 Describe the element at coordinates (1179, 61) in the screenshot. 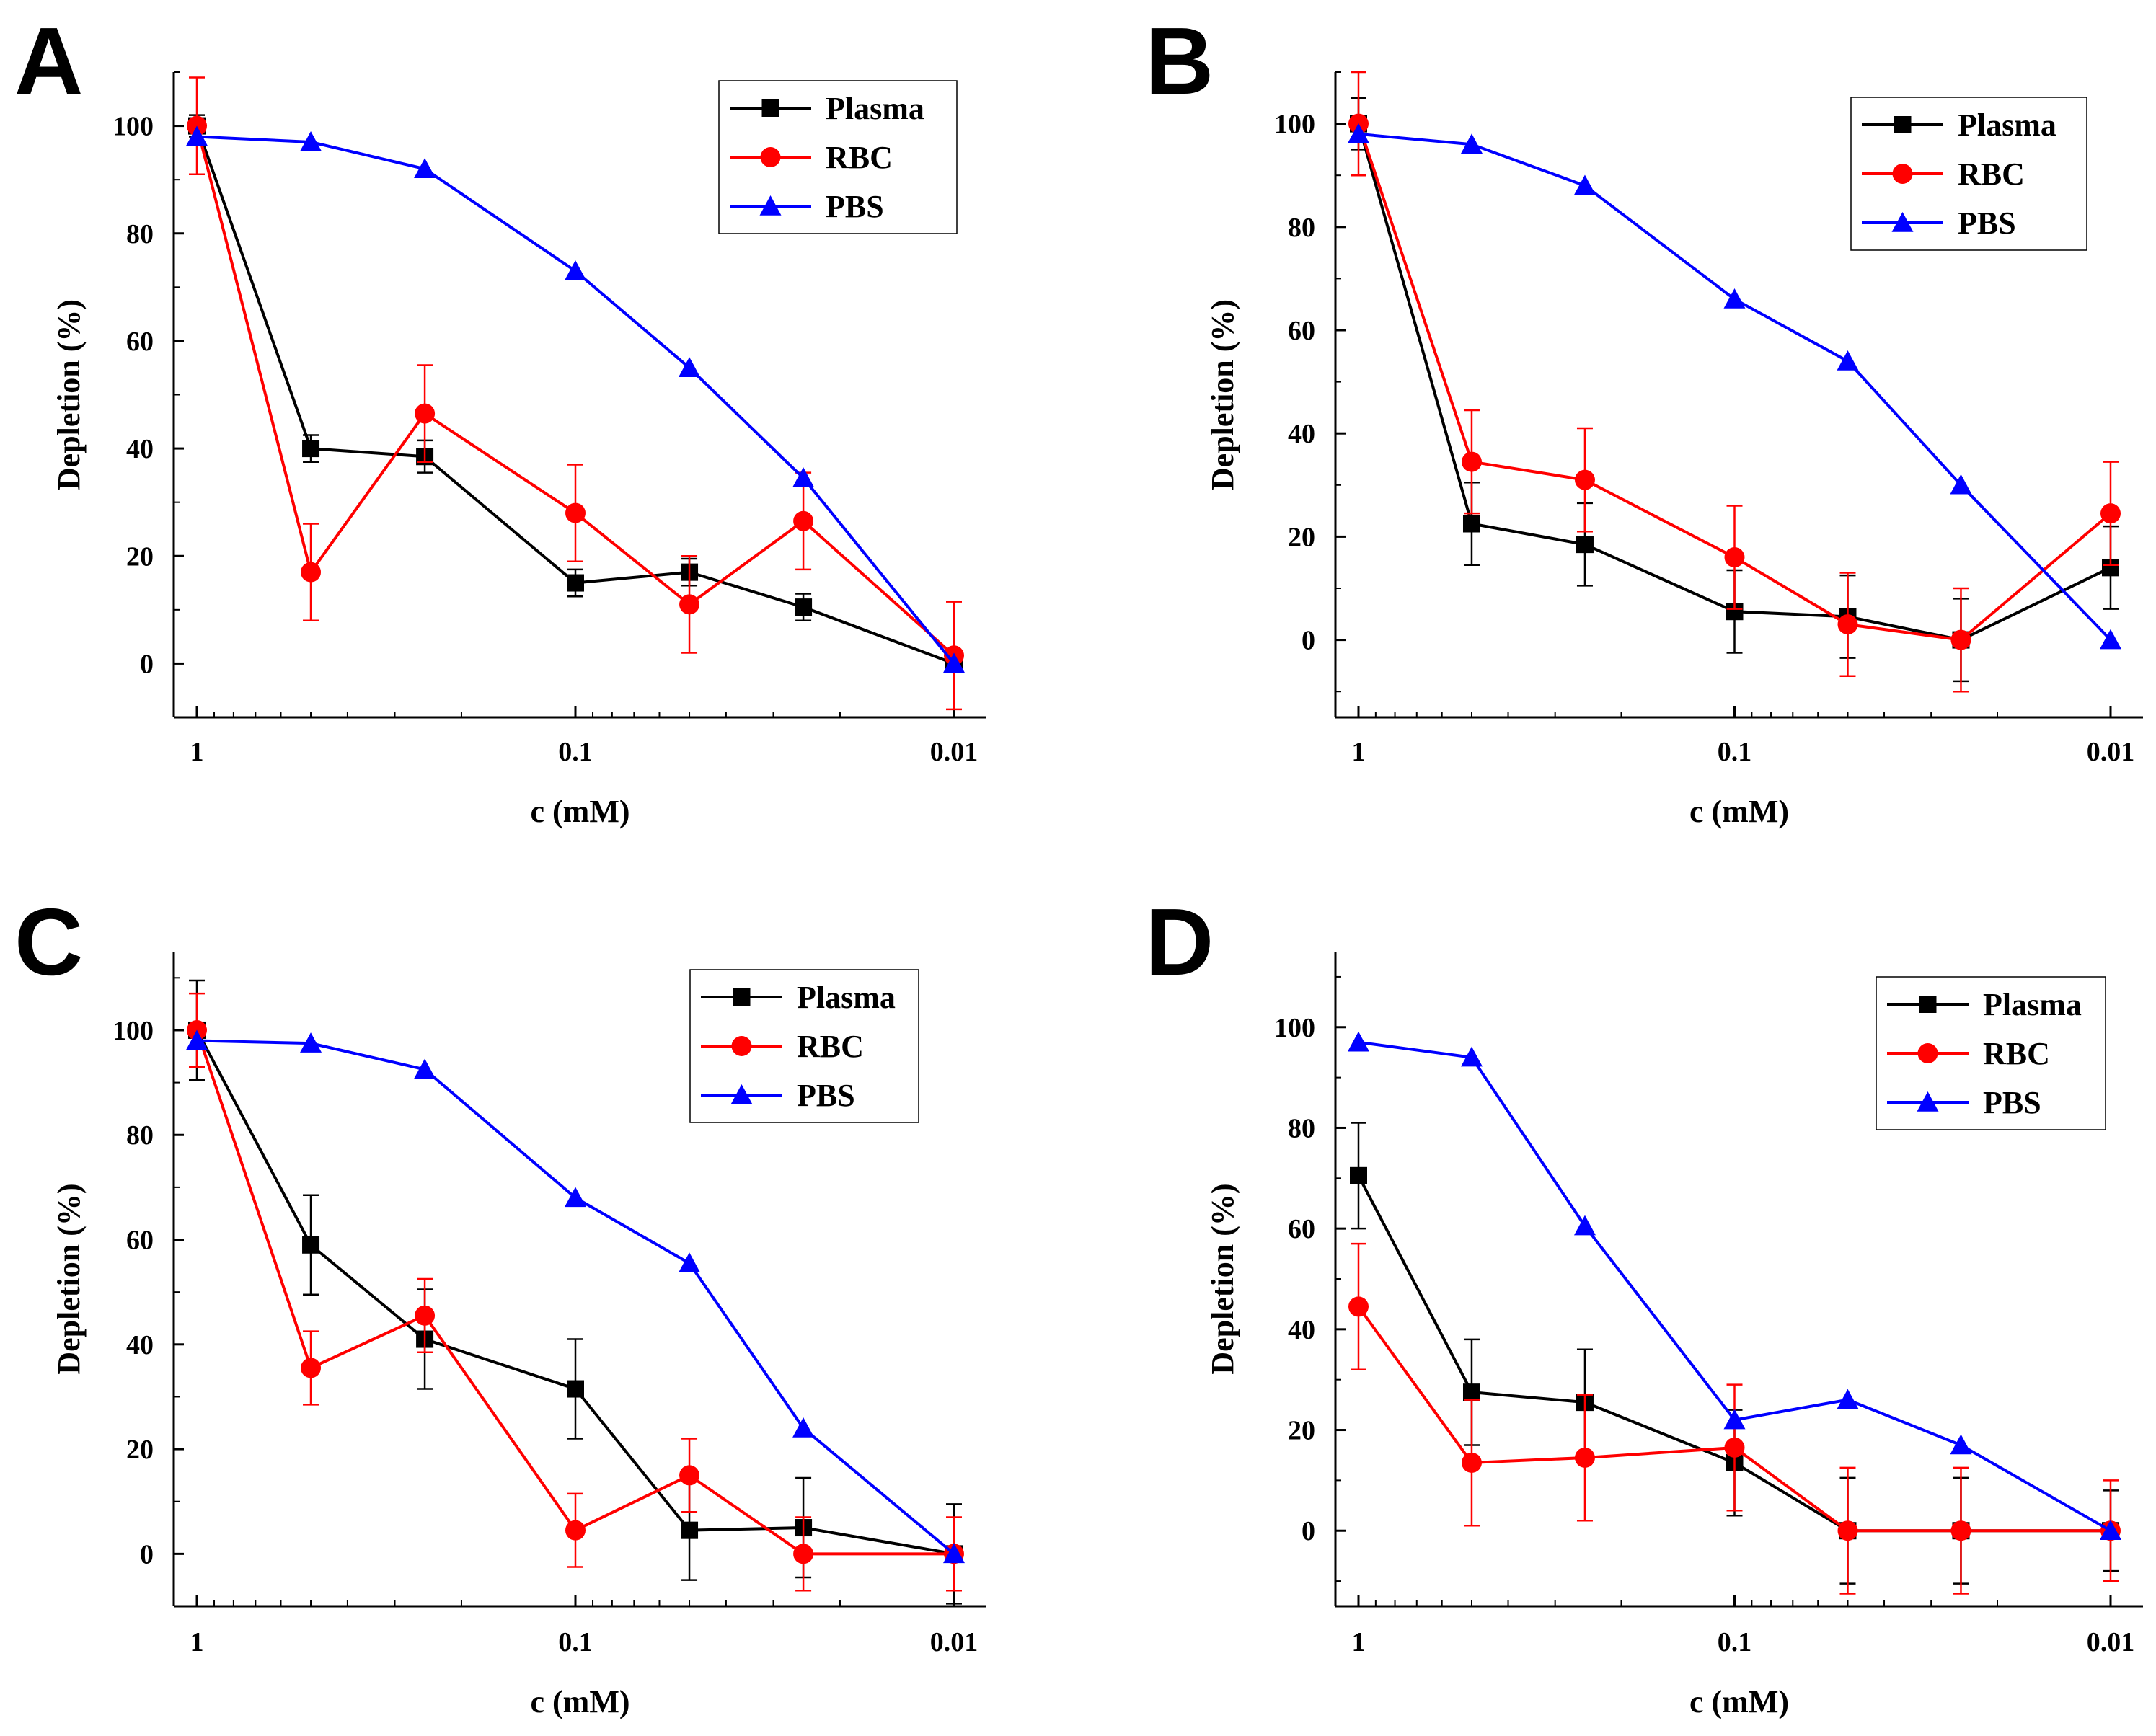

I see `panel-letter: B` at that location.